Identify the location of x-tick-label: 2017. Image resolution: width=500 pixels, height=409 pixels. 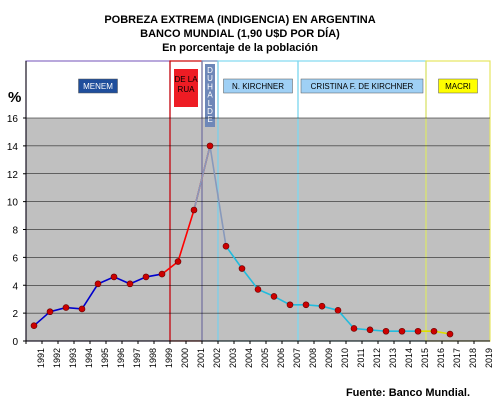
(457, 358).